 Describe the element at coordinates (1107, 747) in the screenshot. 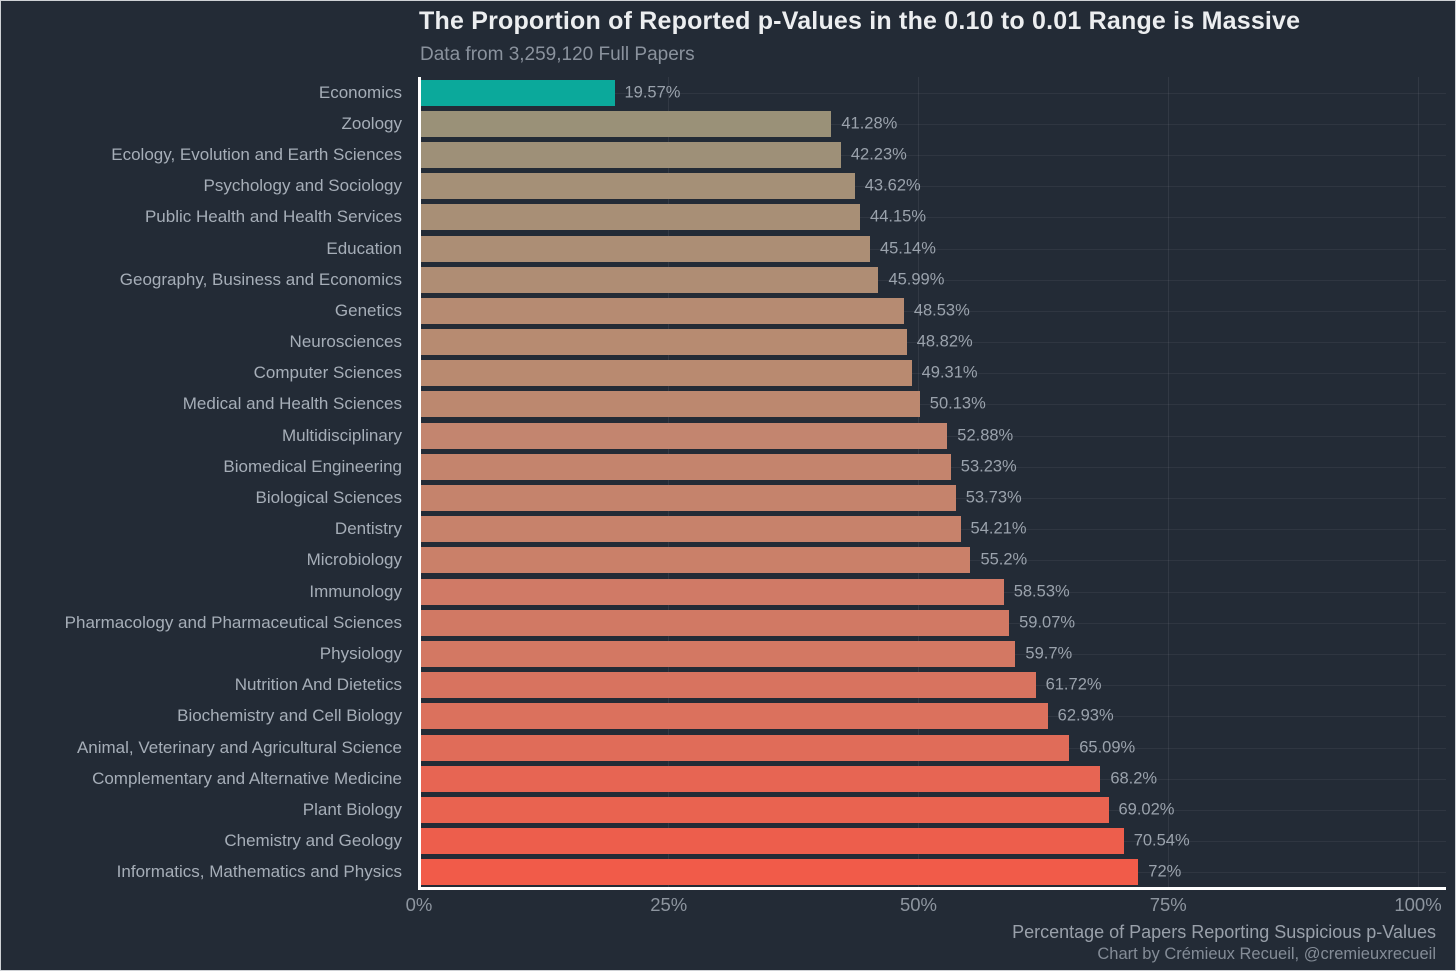

I see `bar-value-label: 65.09%` at that location.